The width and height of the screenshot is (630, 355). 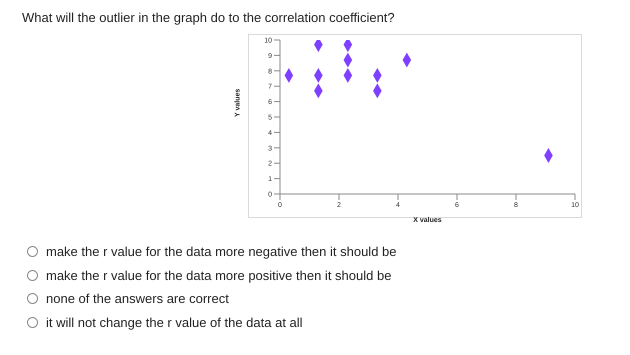 What do you see at coordinates (208, 17) in the screenshot?
I see `chart-title: What will the outlier in the graph do to the correlation coefficient?` at bounding box center [208, 17].